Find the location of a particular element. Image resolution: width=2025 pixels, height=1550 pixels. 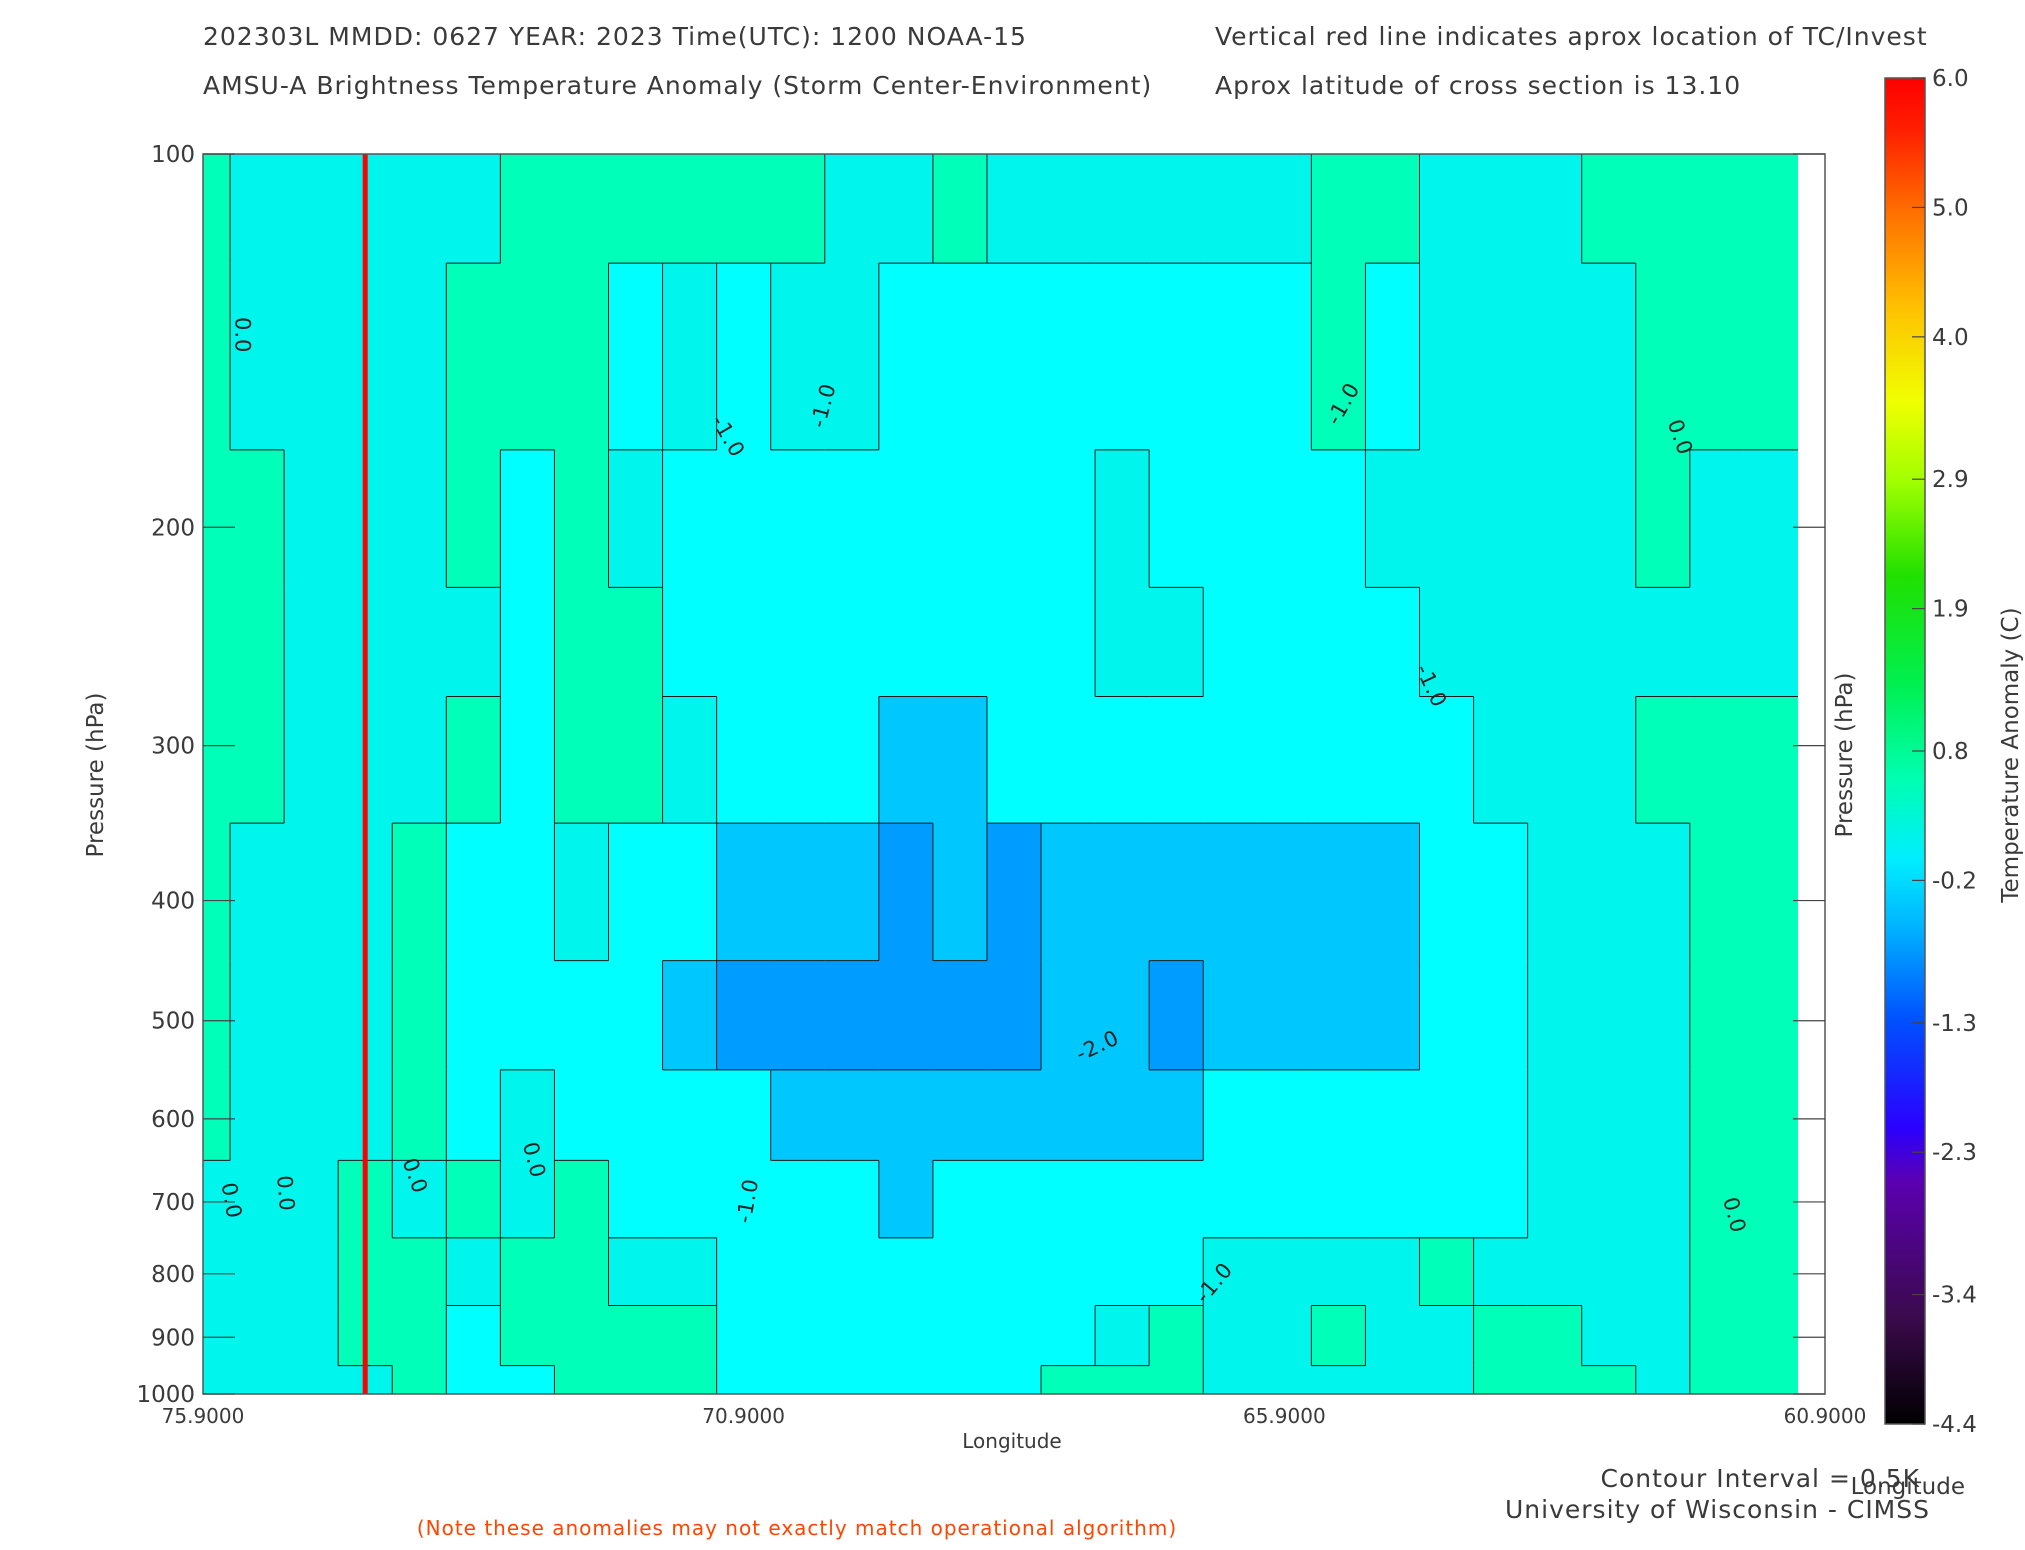

colorbar-tick-label: -0.2 is located at coordinates (1954, 881).